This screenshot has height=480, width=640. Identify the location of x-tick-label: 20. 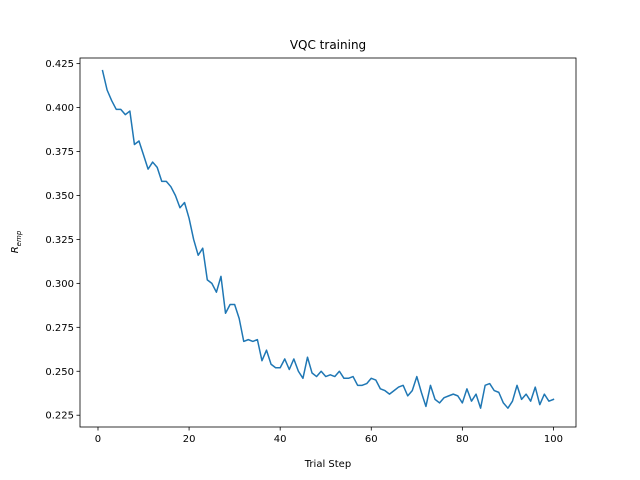
(189, 439).